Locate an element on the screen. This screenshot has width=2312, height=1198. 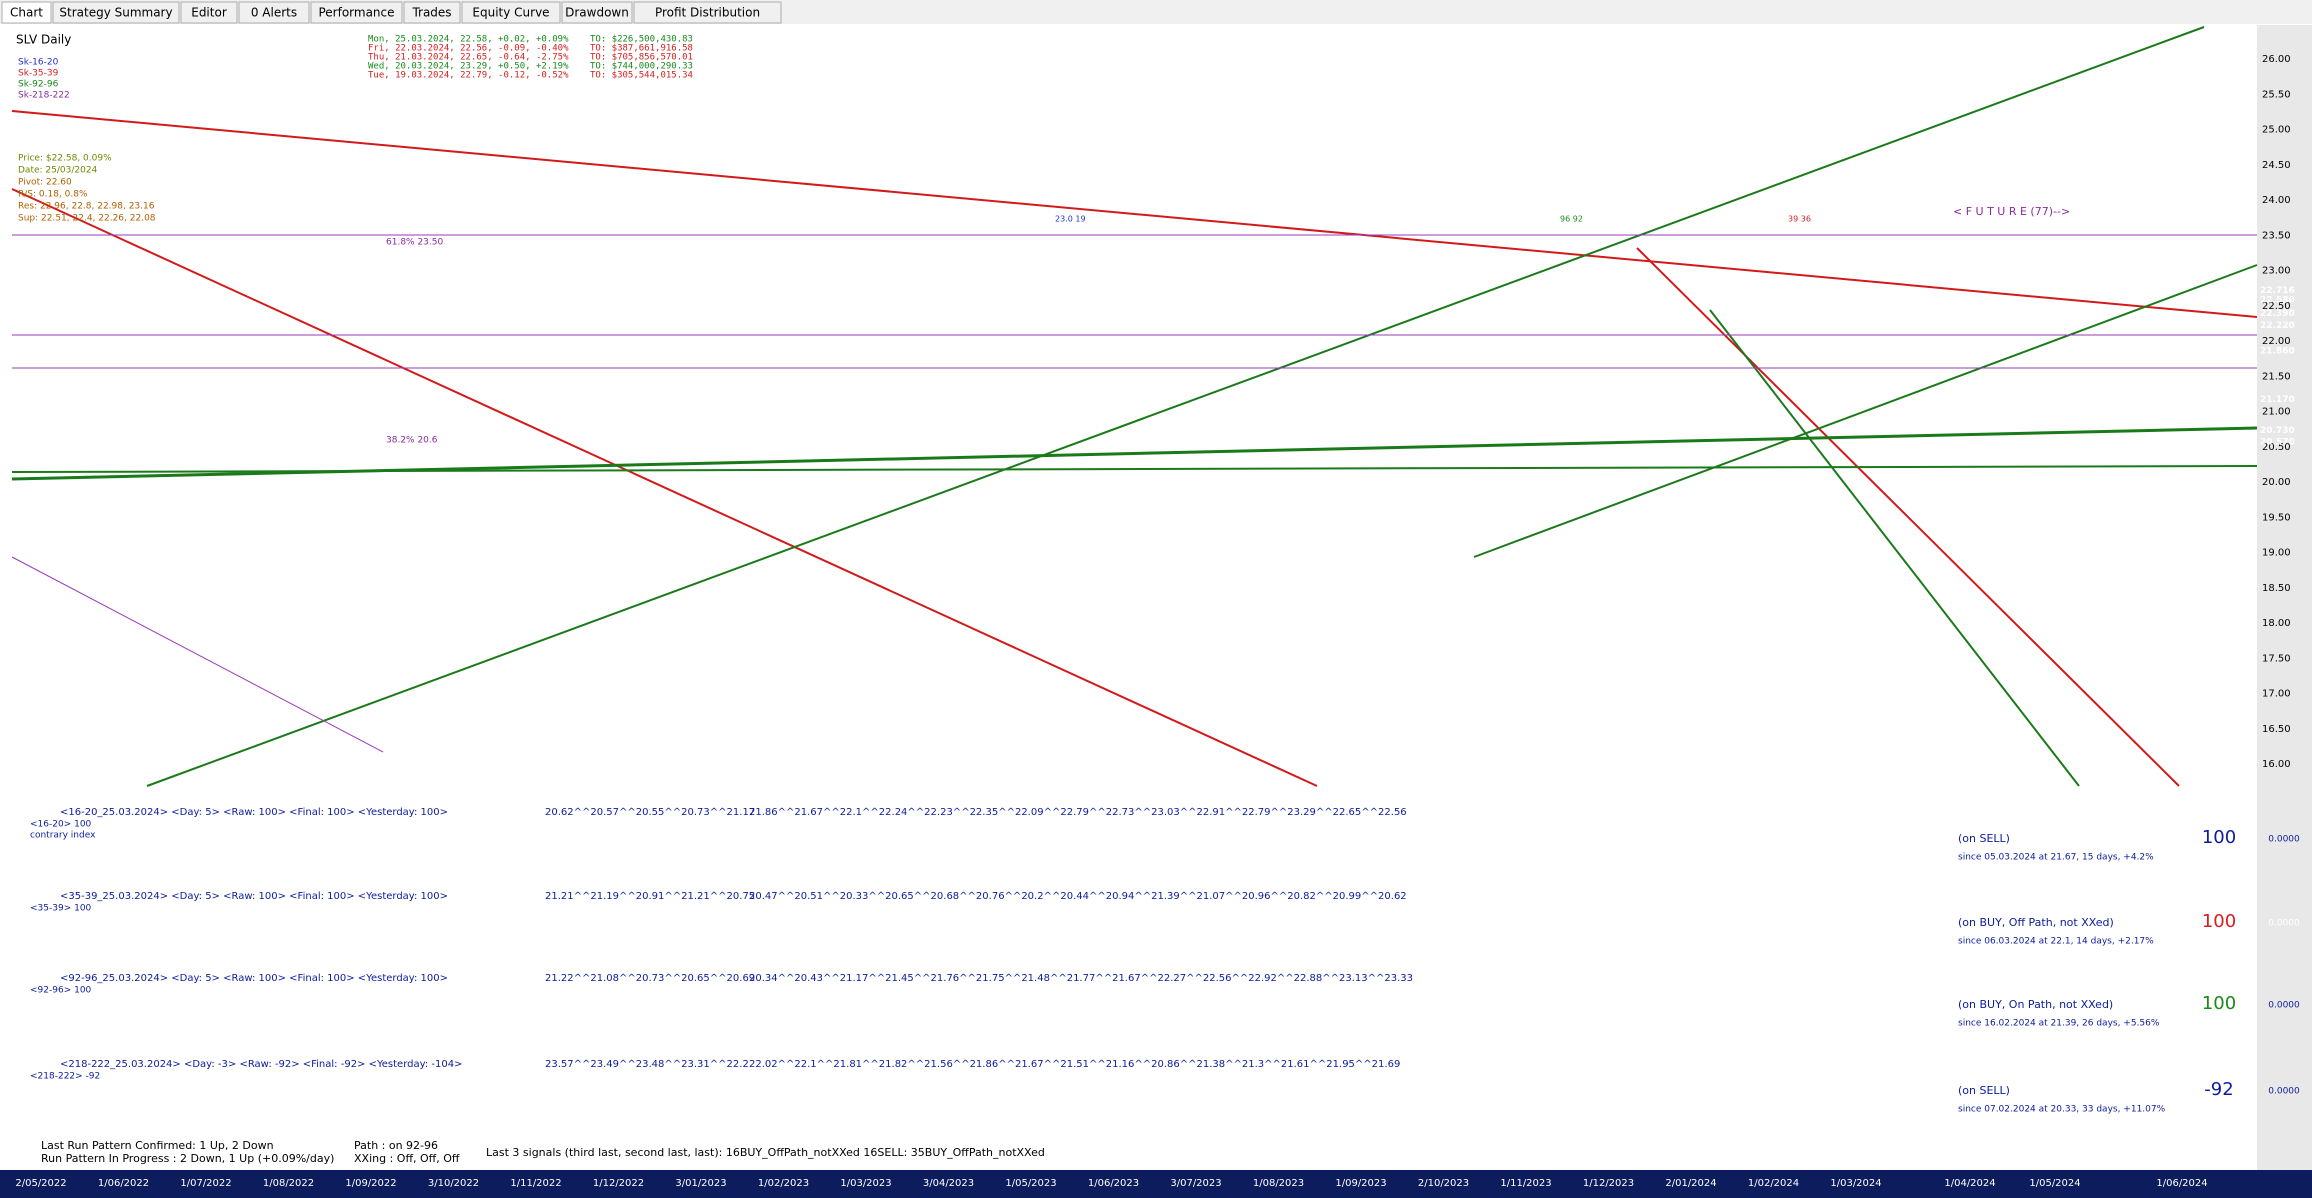
quote-line: Wed, 20.03.2024, 23.29, +0.50, +2.19% is located at coordinates (468, 67).